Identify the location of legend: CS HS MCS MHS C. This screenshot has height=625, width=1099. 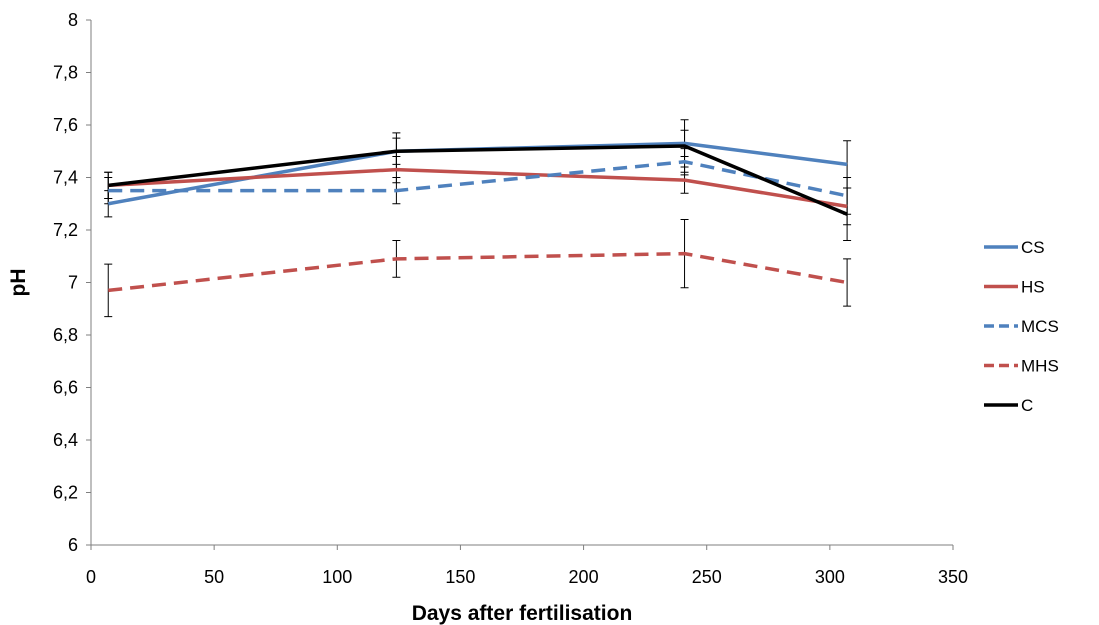
(1021, 326).